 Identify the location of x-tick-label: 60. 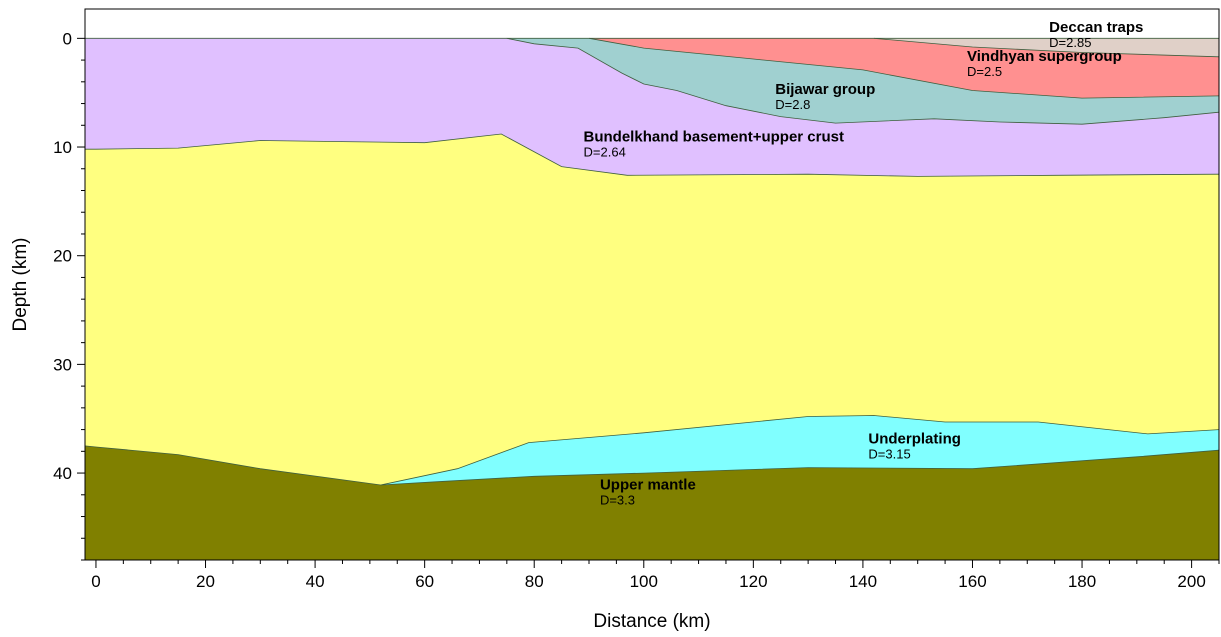
(424, 581).